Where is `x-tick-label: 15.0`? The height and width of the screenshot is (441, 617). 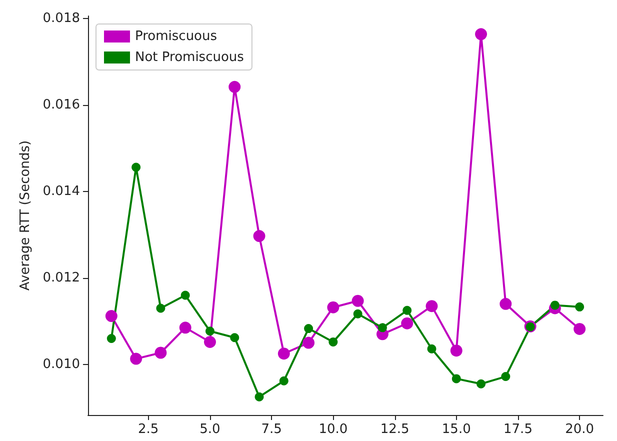
x-tick-label: 15.0 is located at coordinates (456, 429).